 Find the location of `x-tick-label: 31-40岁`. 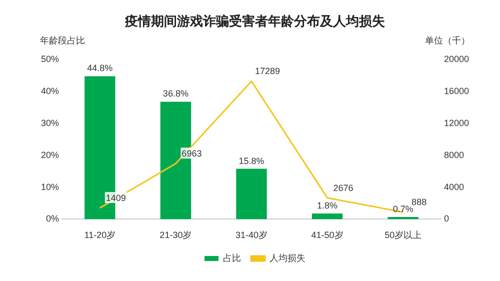

x-tick-label: 31-40岁 is located at coordinates (251, 235).